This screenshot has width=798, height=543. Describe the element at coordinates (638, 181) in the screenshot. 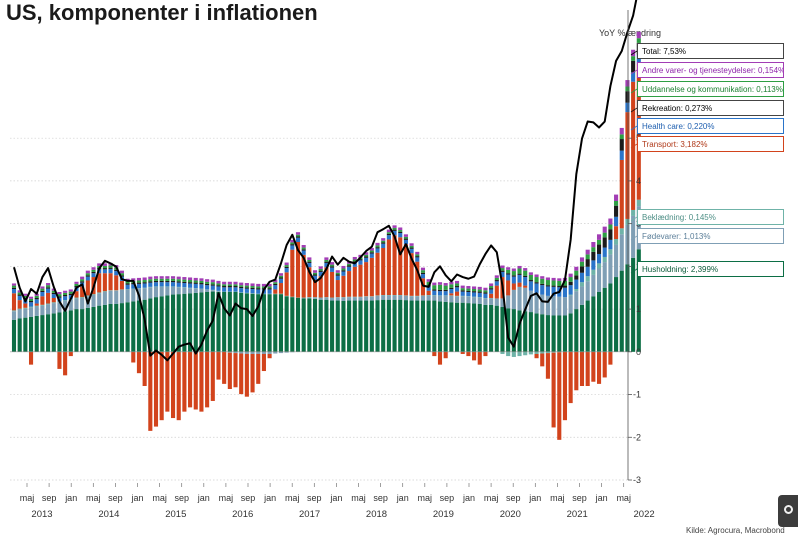

I see `y-tick-label: 4` at that location.